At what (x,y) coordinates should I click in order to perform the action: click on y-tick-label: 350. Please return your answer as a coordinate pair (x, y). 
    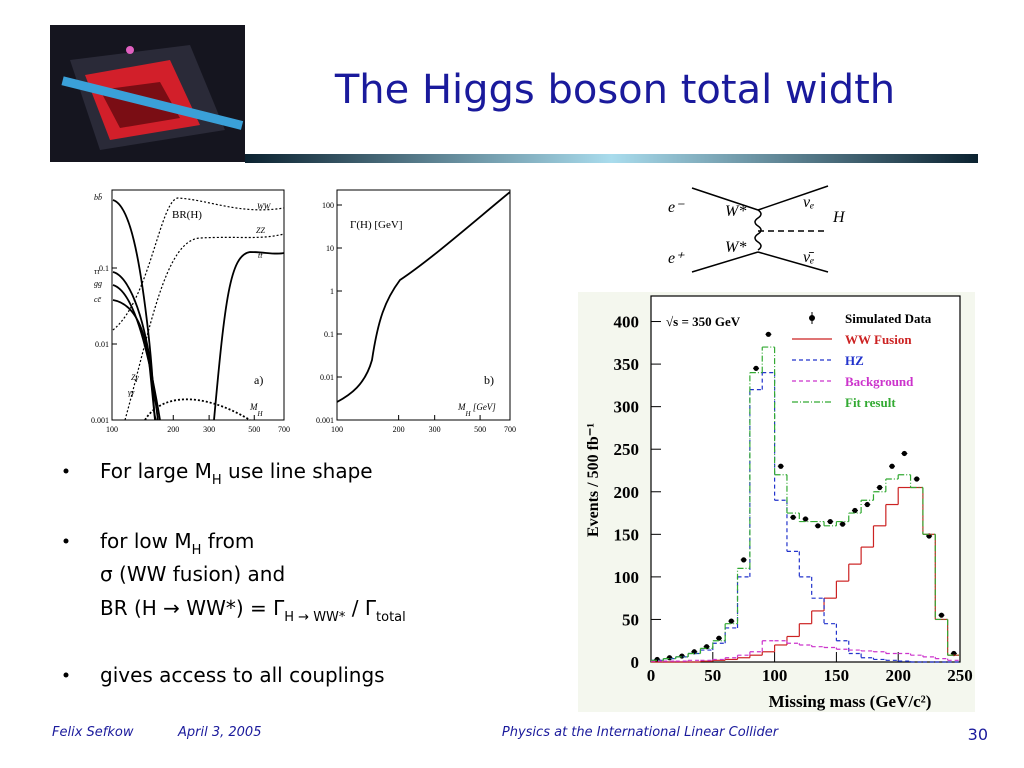
    Looking at the image, I should click on (627, 364).